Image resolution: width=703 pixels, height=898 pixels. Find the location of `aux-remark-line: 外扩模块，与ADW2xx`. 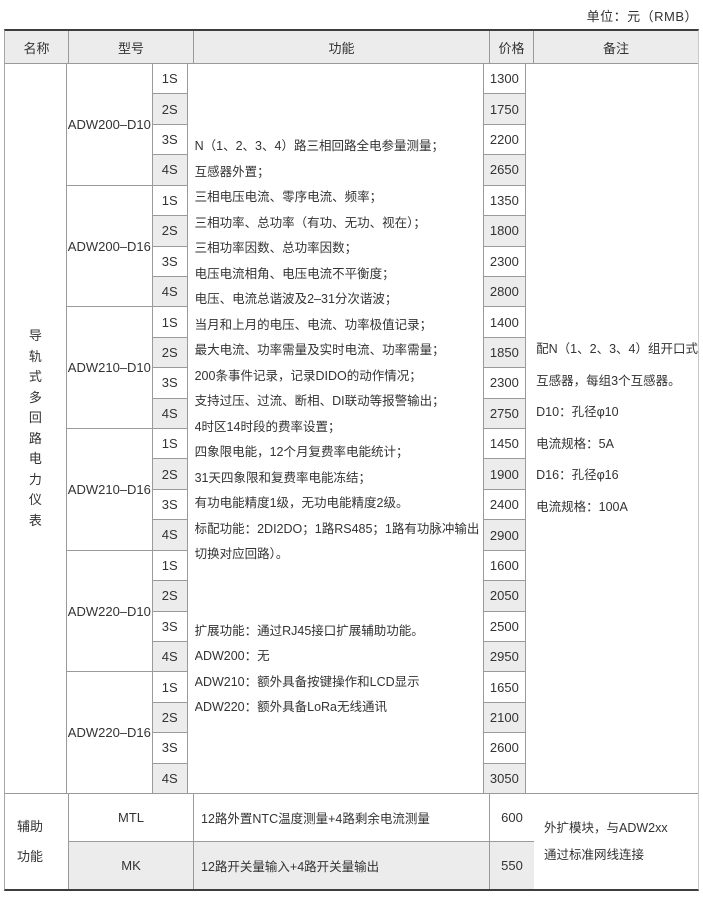

aux-remark-line: 外扩模块，与ADW2xx is located at coordinates (606, 827).